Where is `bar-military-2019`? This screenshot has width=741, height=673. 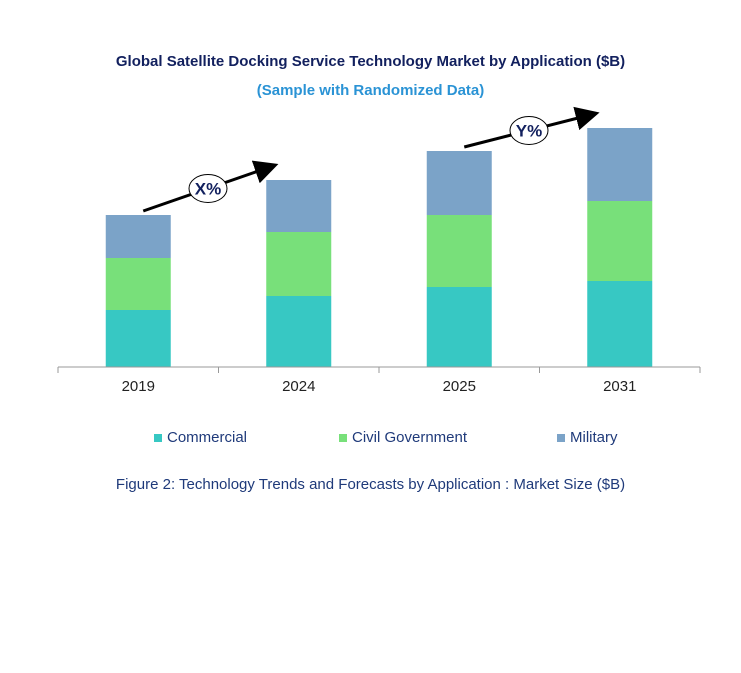 bar-military-2019 is located at coordinates (138, 236).